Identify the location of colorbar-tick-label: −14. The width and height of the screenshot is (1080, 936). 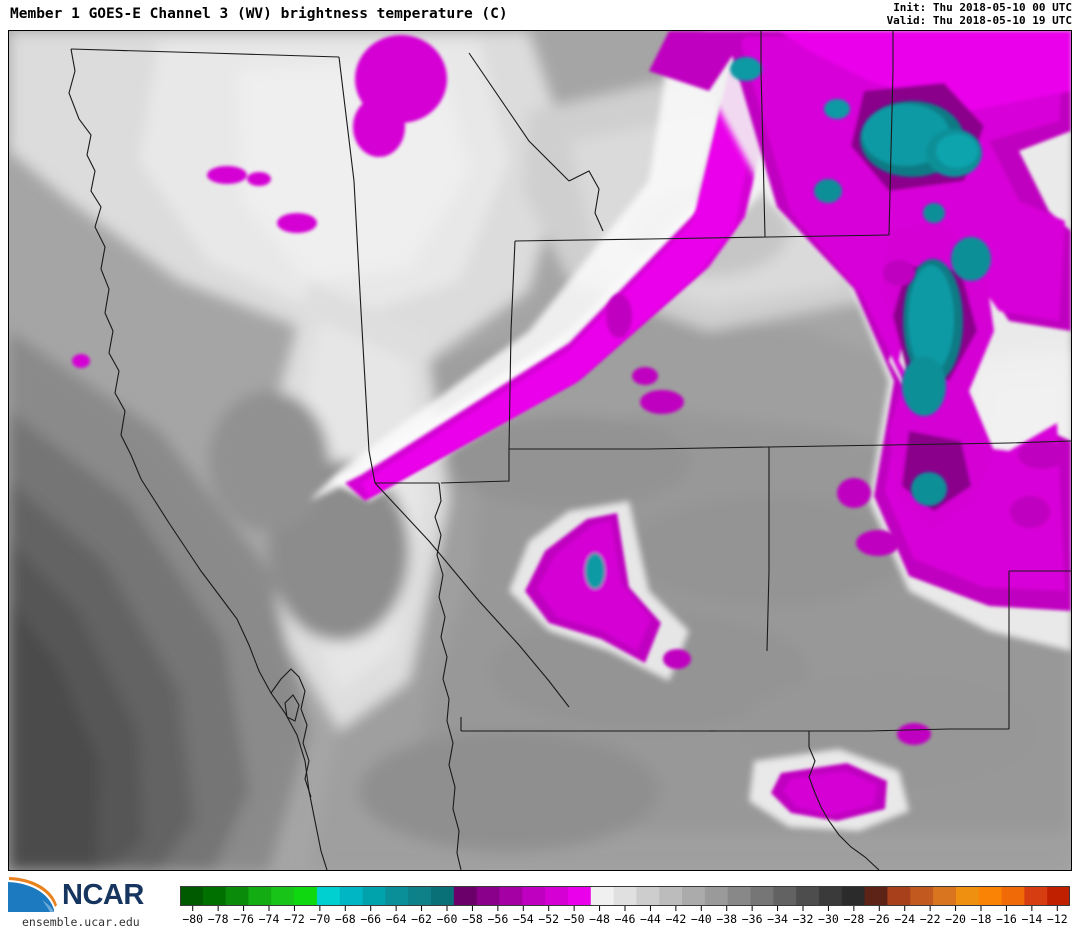
(1031, 919).